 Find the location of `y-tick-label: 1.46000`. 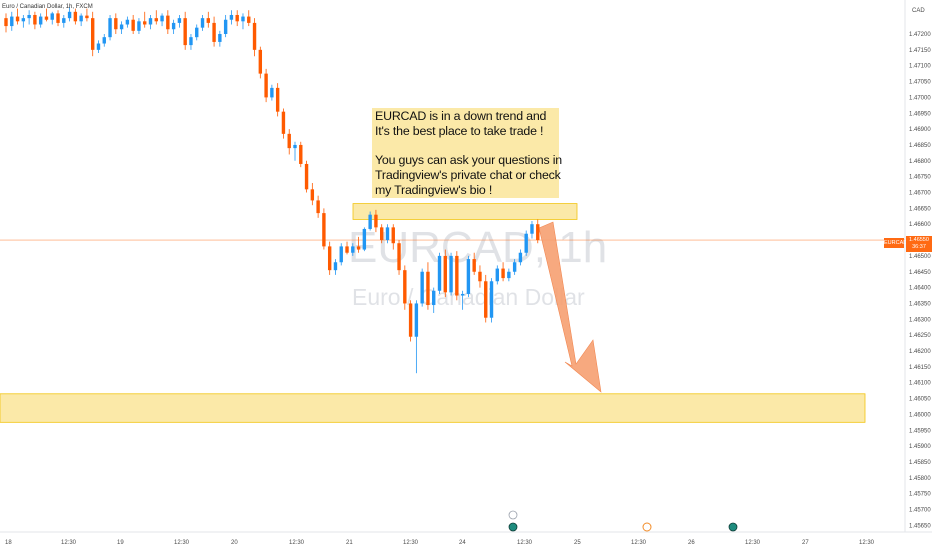

y-tick-label: 1.46000 is located at coordinates (920, 415).